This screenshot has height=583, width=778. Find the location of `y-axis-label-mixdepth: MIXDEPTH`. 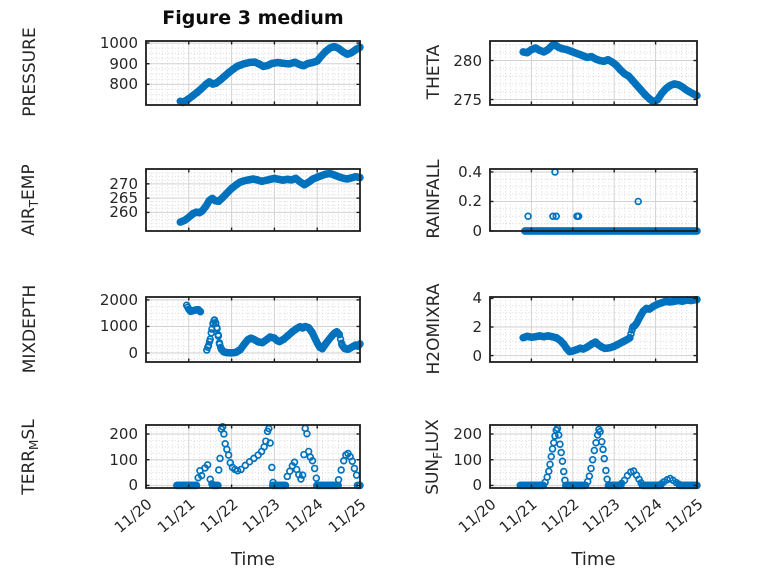

y-axis-label-mixdepth: MIXDEPTH is located at coordinates (30, 329).